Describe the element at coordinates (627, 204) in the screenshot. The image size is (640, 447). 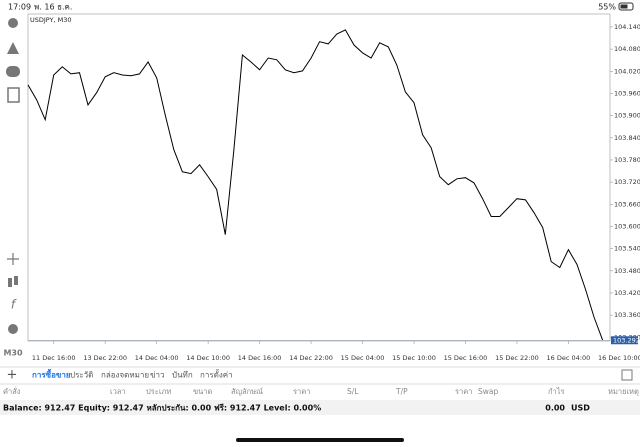
I see `y-tick-label: 103.660` at that location.